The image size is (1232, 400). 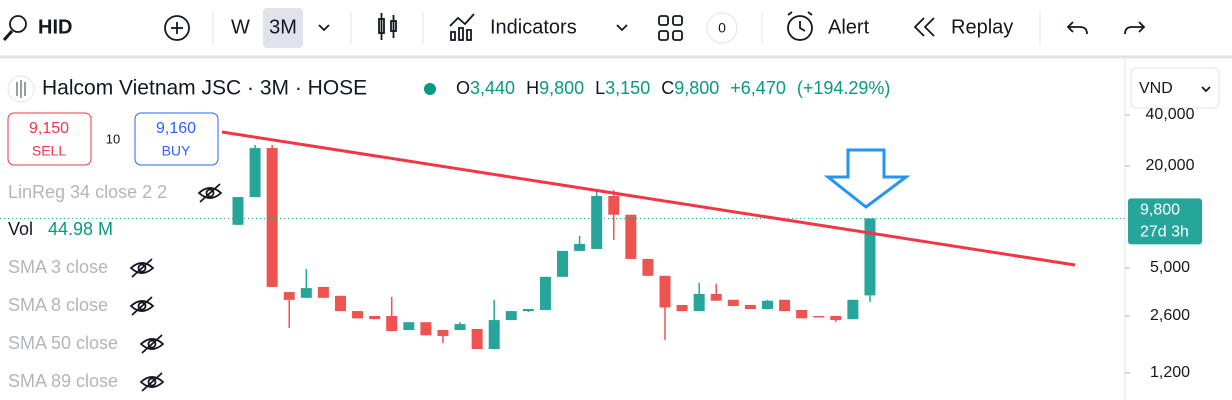 I want to click on y-tick-label: 1,200, so click(x=1170, y=372).